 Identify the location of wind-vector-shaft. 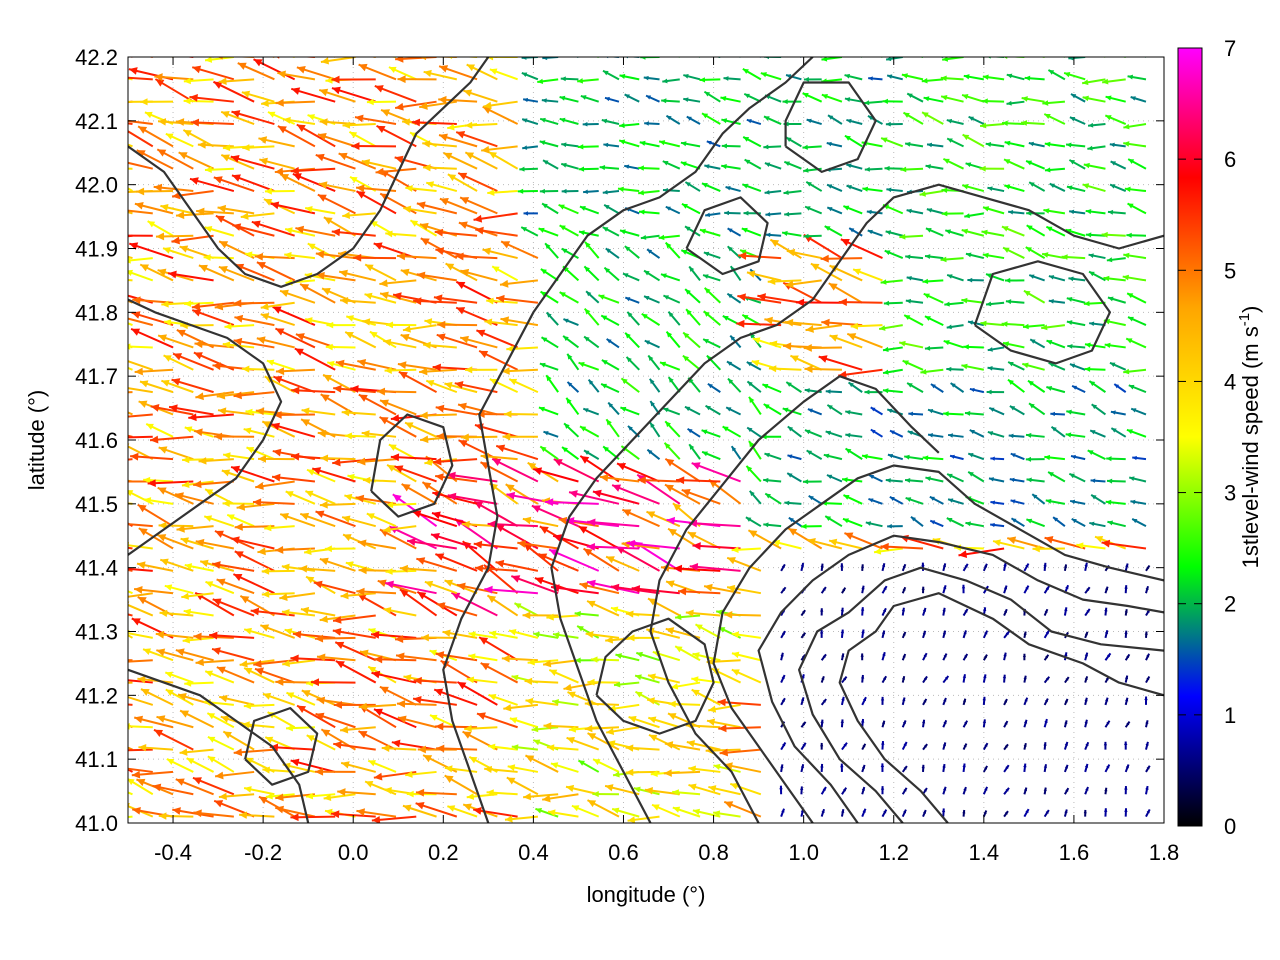
(141, 139).